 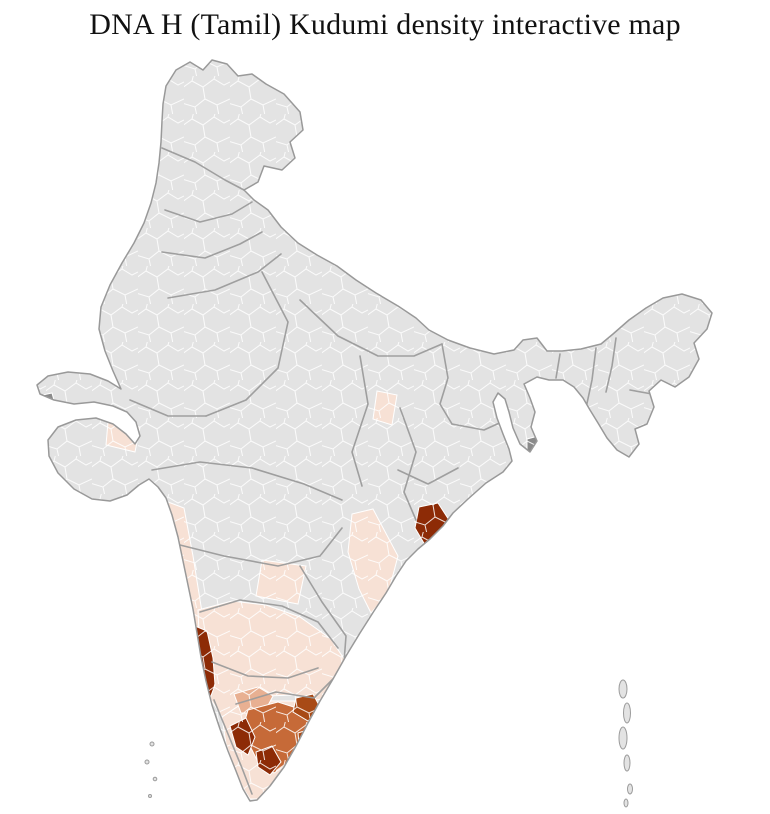 I want to click on andaman-nicobar-islands, so click(x=625, y=743).